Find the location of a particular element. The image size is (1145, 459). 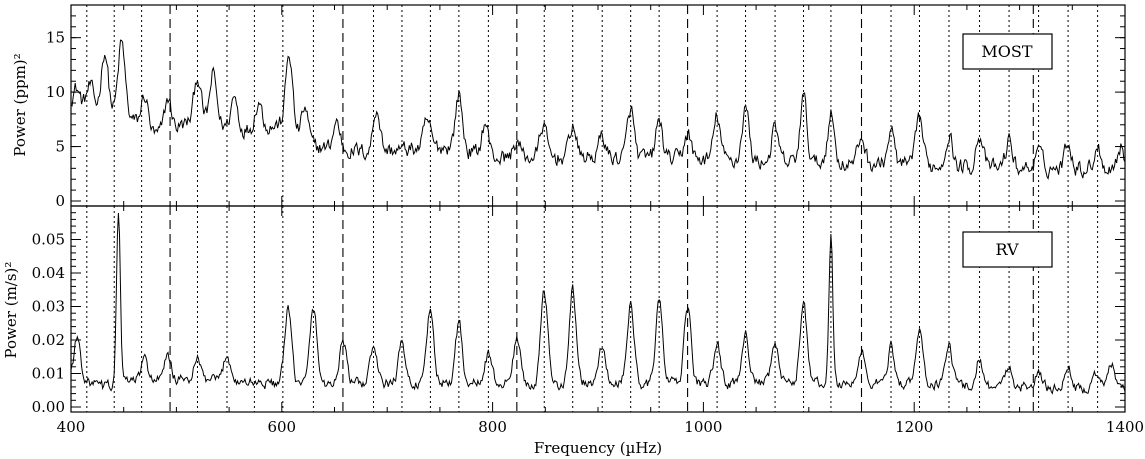

most-legend-box is located at coordinates (1007, 51).